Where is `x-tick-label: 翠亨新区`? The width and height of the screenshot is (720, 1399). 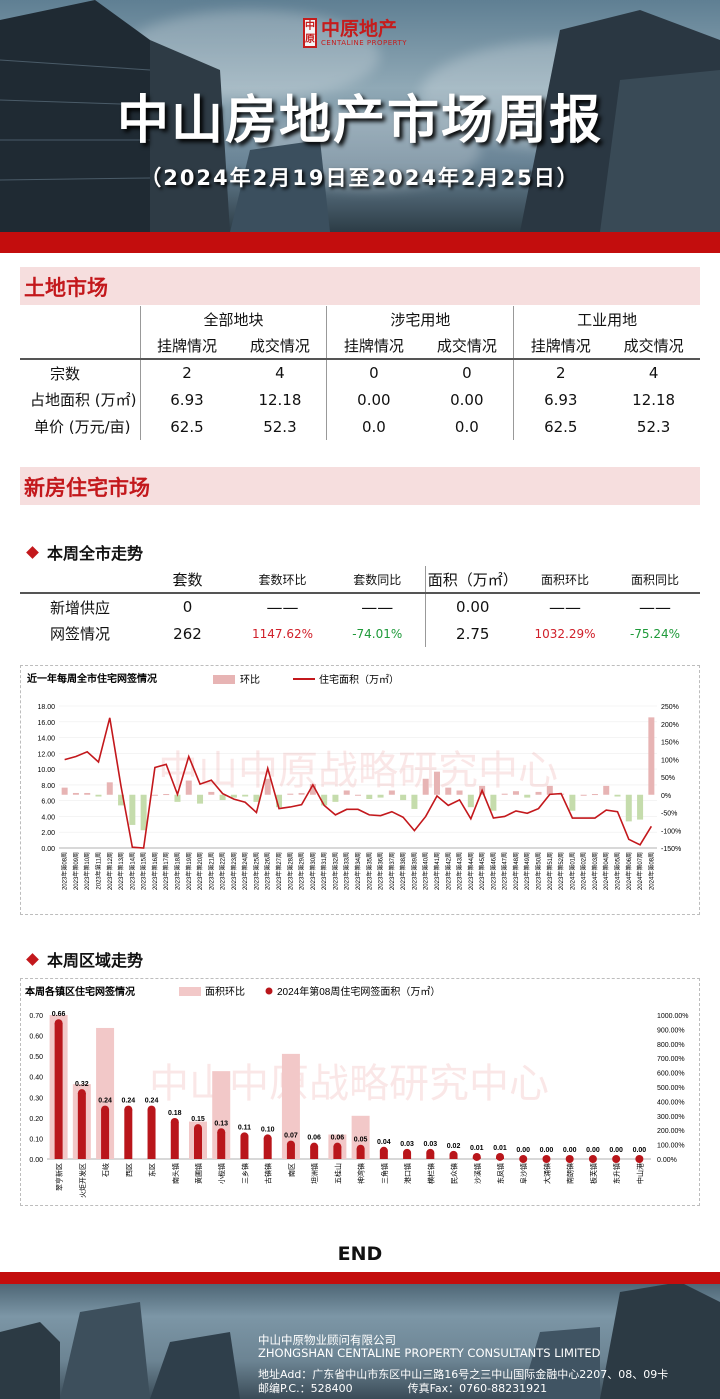 x-tick-label: 翠亨新区 is located at coordinates (59, 1177).